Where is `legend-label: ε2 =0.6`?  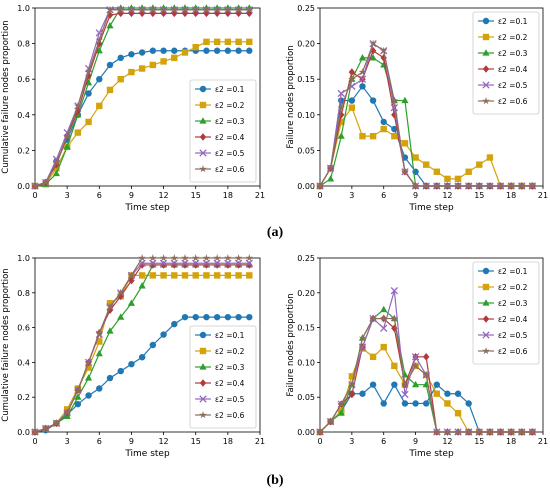 legend-label: ε2 =0.6 is located at coordinates (230, 169).